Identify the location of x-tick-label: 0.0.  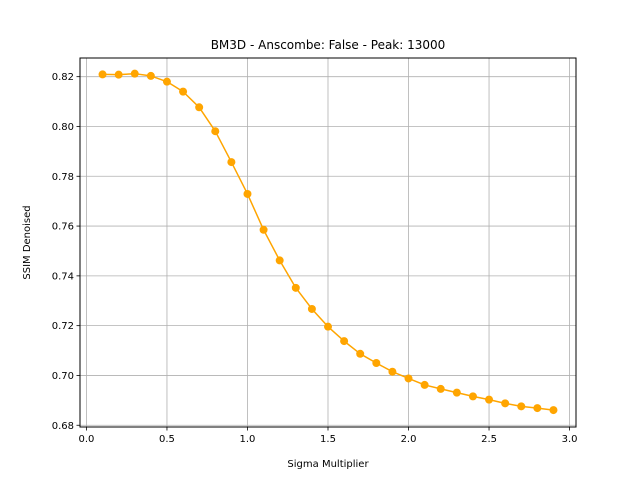
(86, 439).